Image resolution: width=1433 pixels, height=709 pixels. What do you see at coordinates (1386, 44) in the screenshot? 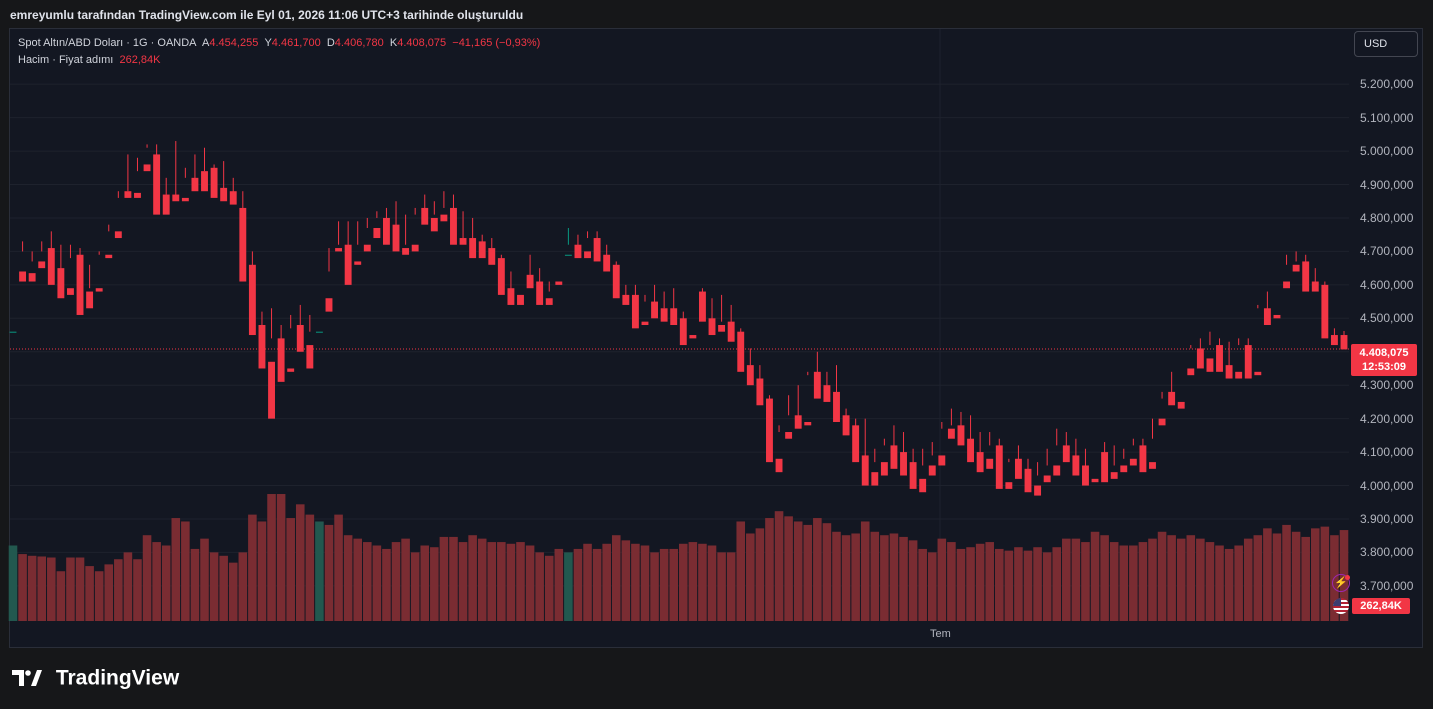
I see `currency-button: USD` at bounding box center [1386, 44].